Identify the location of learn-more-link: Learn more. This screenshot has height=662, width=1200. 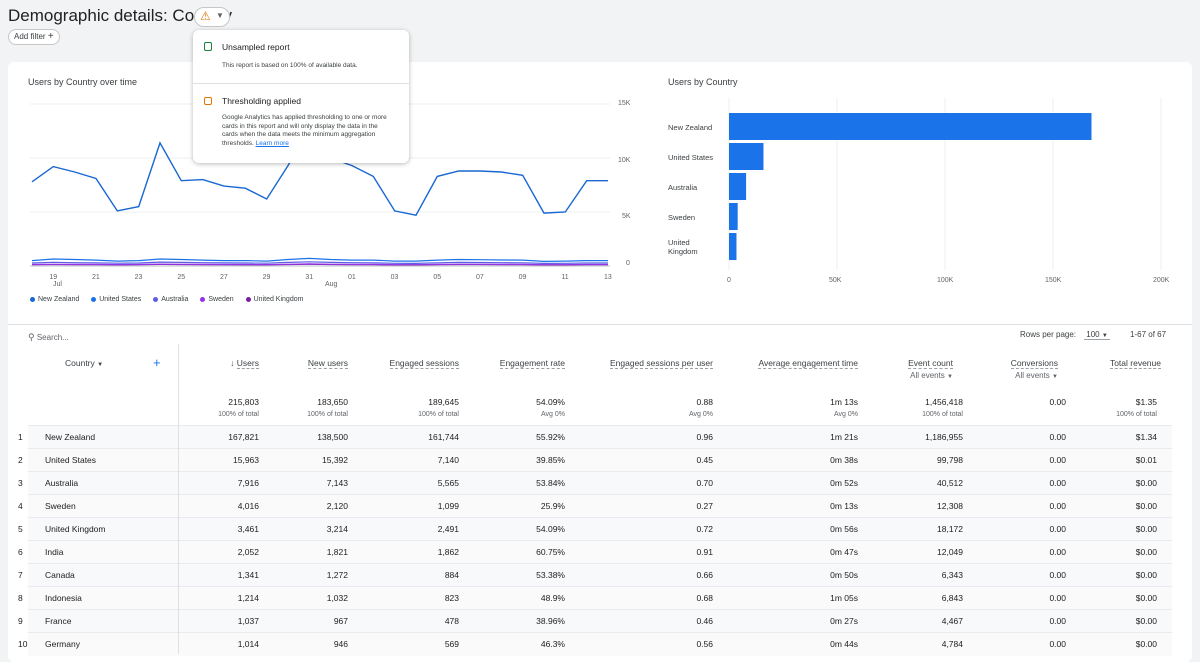
(272, 143).